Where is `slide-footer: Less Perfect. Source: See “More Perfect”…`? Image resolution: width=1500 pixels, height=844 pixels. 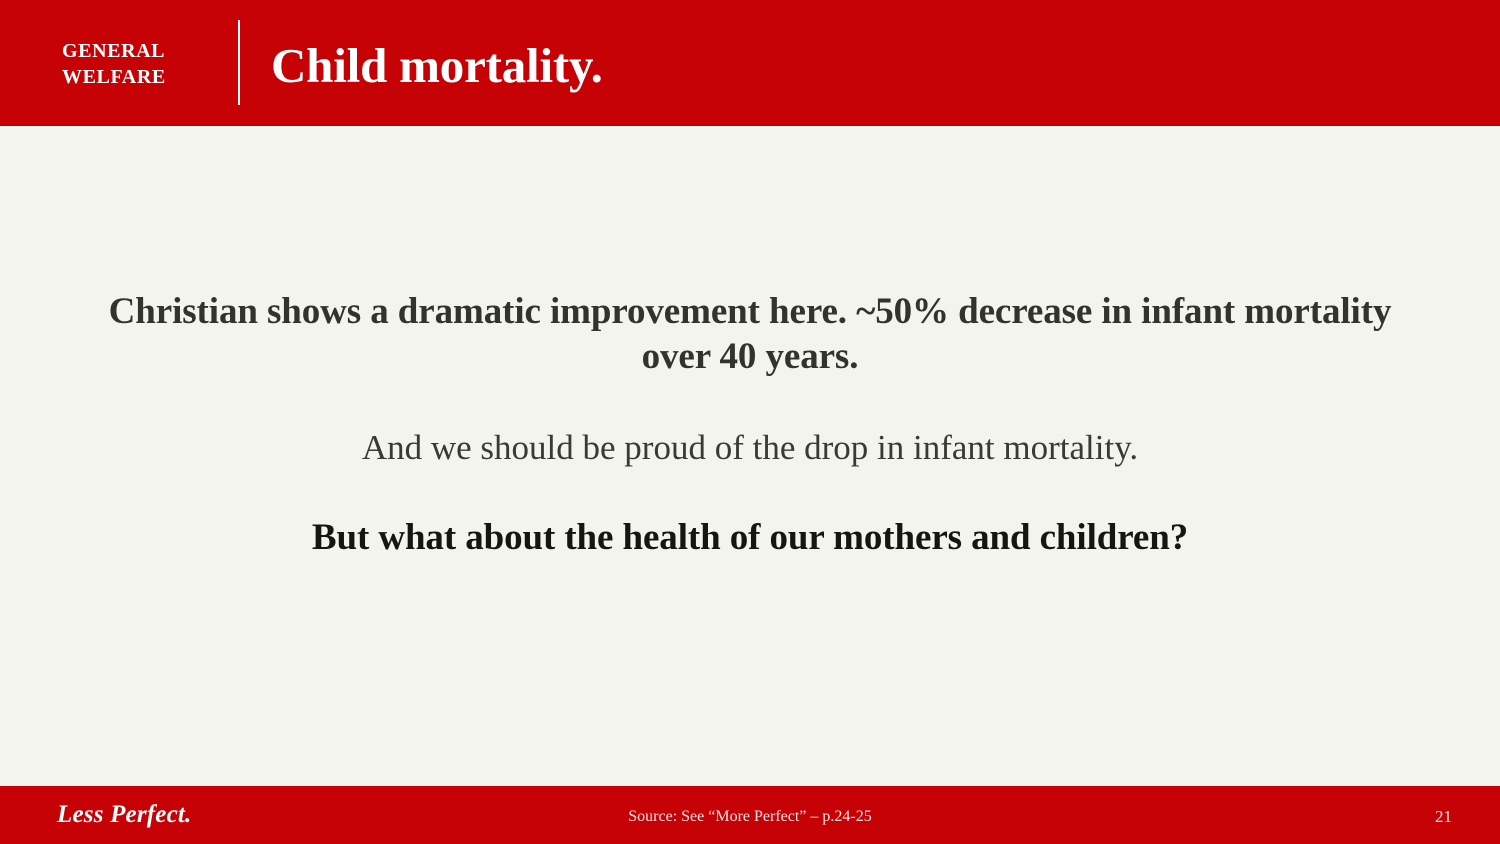
slide-footer: Less Perfect. Source: See “More Perfect”… is located at coordinates (750, 815).